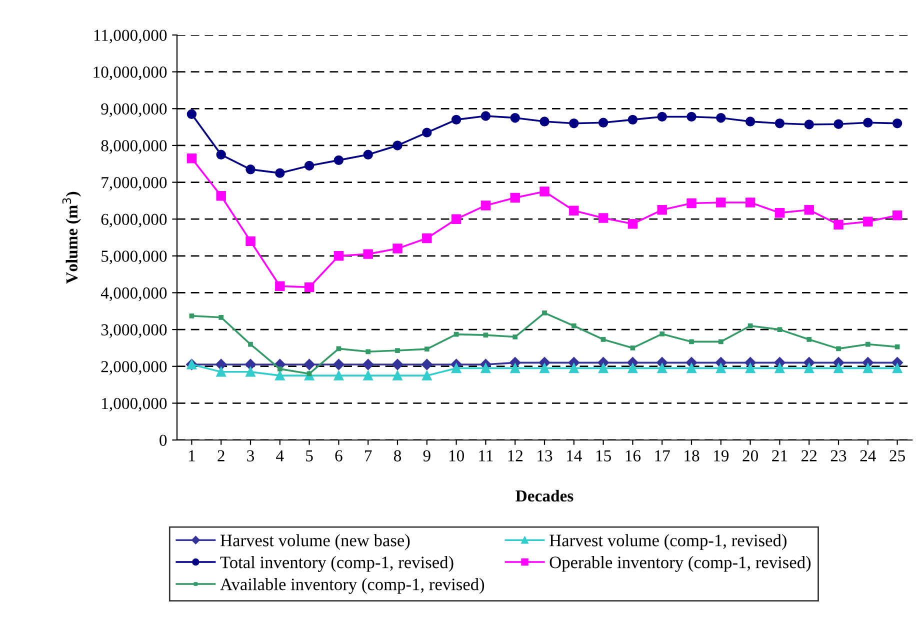 Image resolution: width=917 pixels, height=631 pixels. Describe the element at coordinates (574, 456) in the screenshot. I see `x-tick-label: 14` at that location.